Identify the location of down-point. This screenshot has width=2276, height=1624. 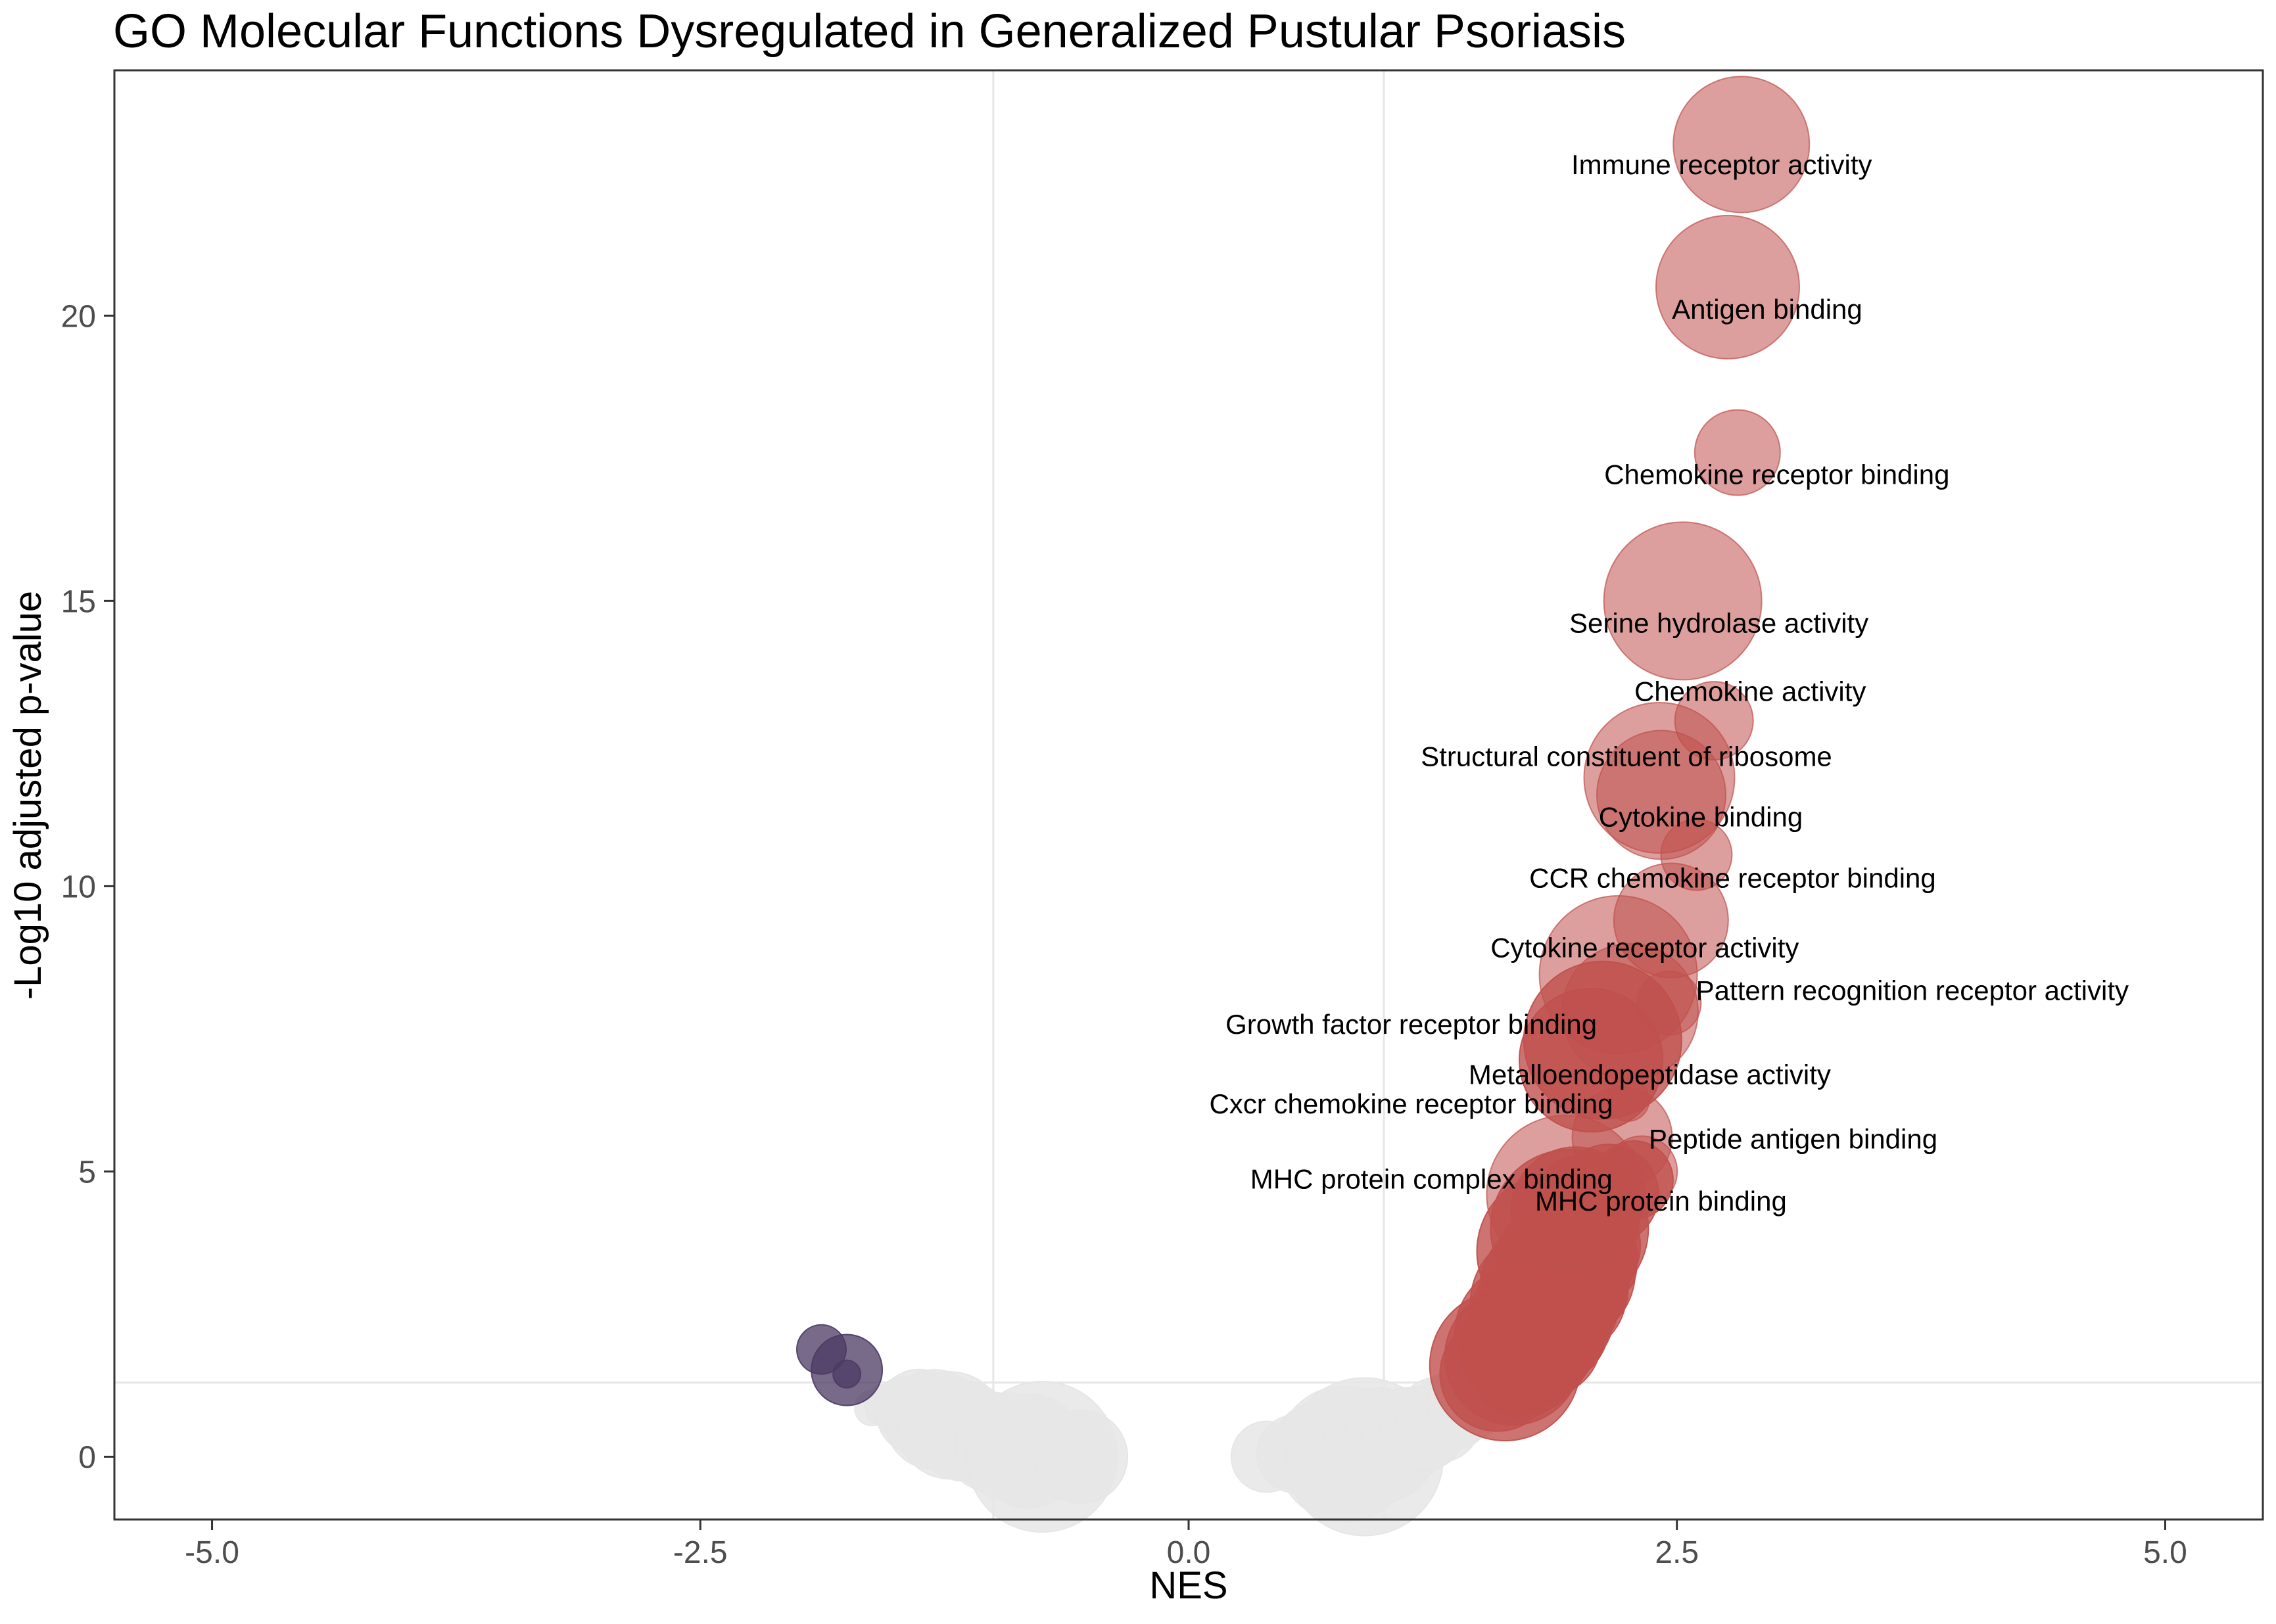
(847, 1374).